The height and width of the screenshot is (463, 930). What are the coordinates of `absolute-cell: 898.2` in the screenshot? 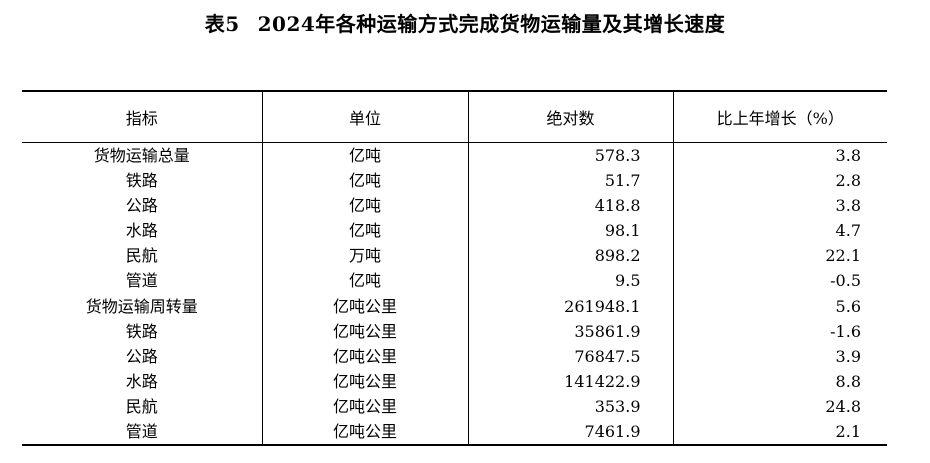 It's located at (570, 256).